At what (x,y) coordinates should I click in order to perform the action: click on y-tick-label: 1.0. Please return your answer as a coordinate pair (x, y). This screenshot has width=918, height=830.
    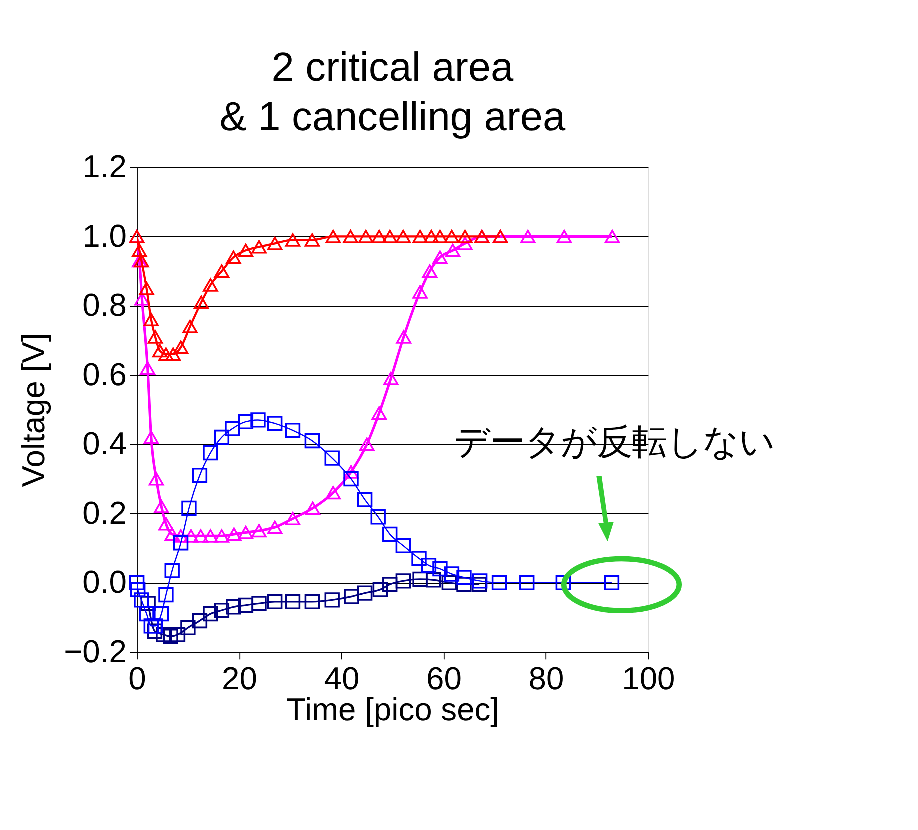
    Looking at the image, I should click on (104, 236).